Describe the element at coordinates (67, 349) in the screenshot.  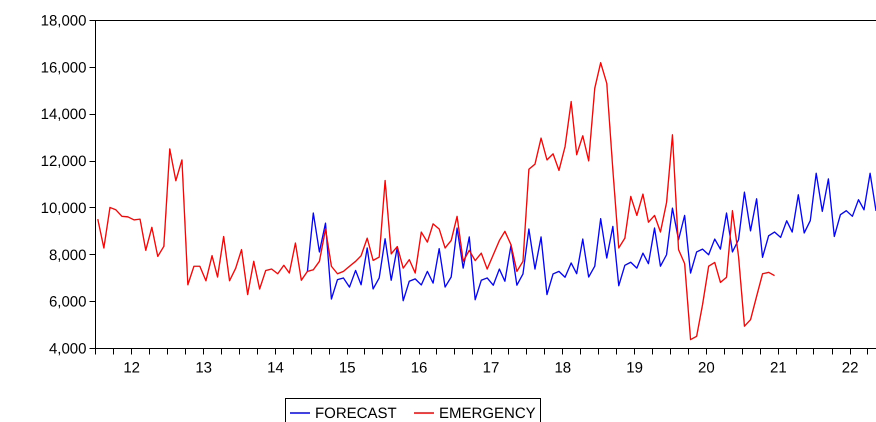
I see `y-tick-label: 4,000` at that location.